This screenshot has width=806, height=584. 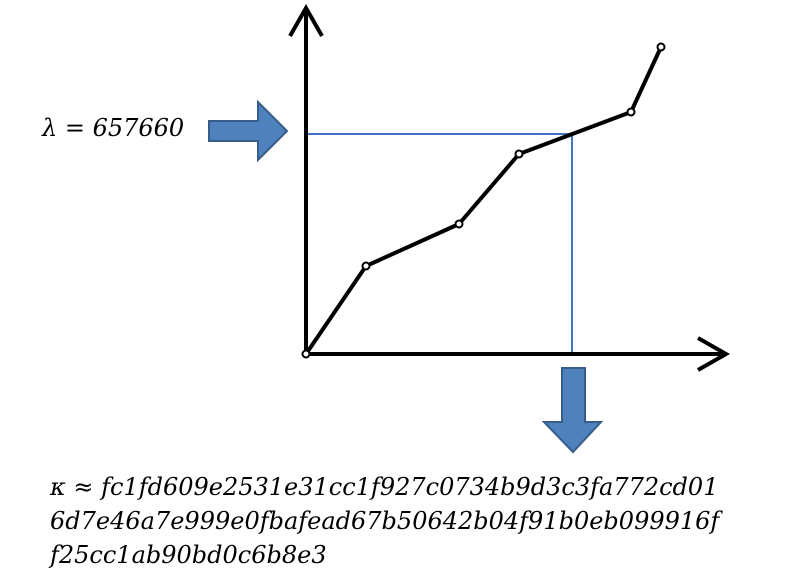 I want to click on kappa-line-3: f25cc1ab90bd0c6b8e3, so click(x=188, y=555).